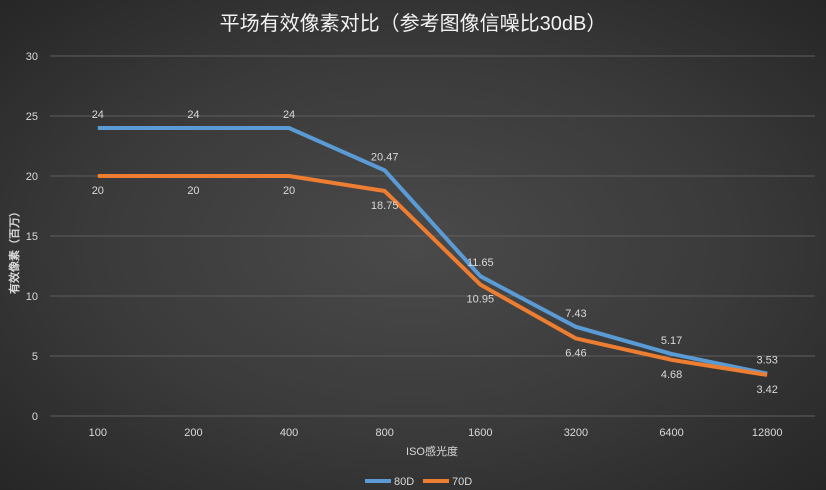  What do you see at coordinates (432, 451) in the screenshot?
I see `x-axis-title: ISO感光度` at bounding box center [432, 451].